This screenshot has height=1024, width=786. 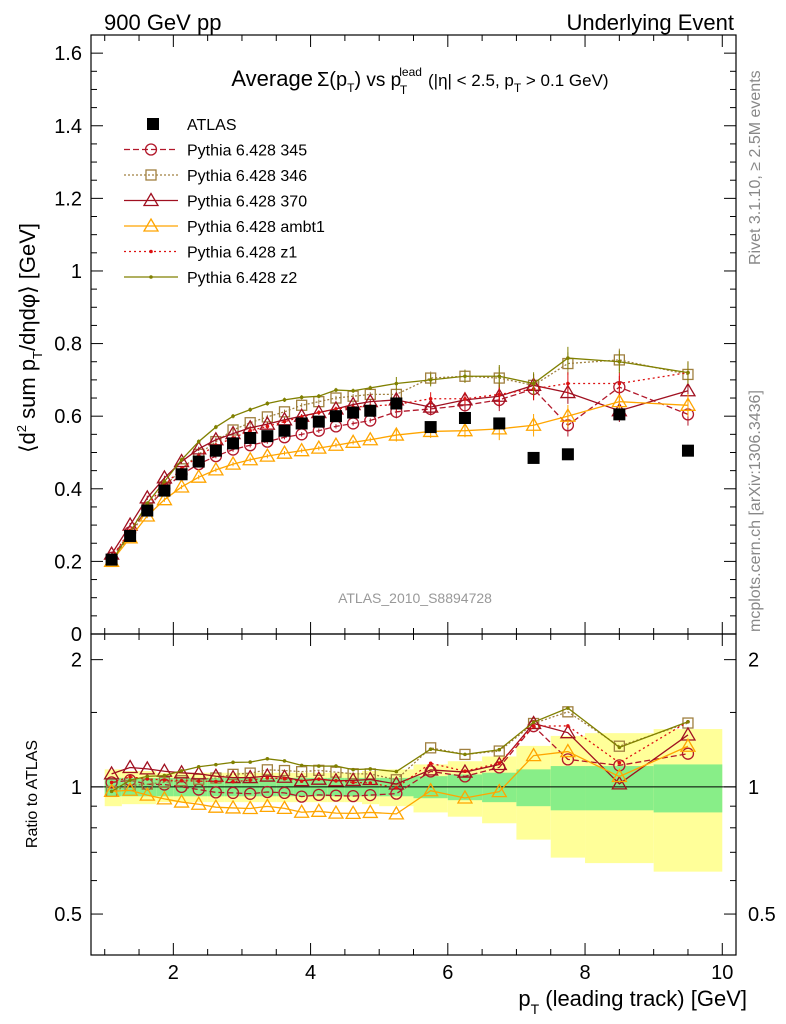 I want to click on main-y-tick-label: 0, so click(x=76, y=635).